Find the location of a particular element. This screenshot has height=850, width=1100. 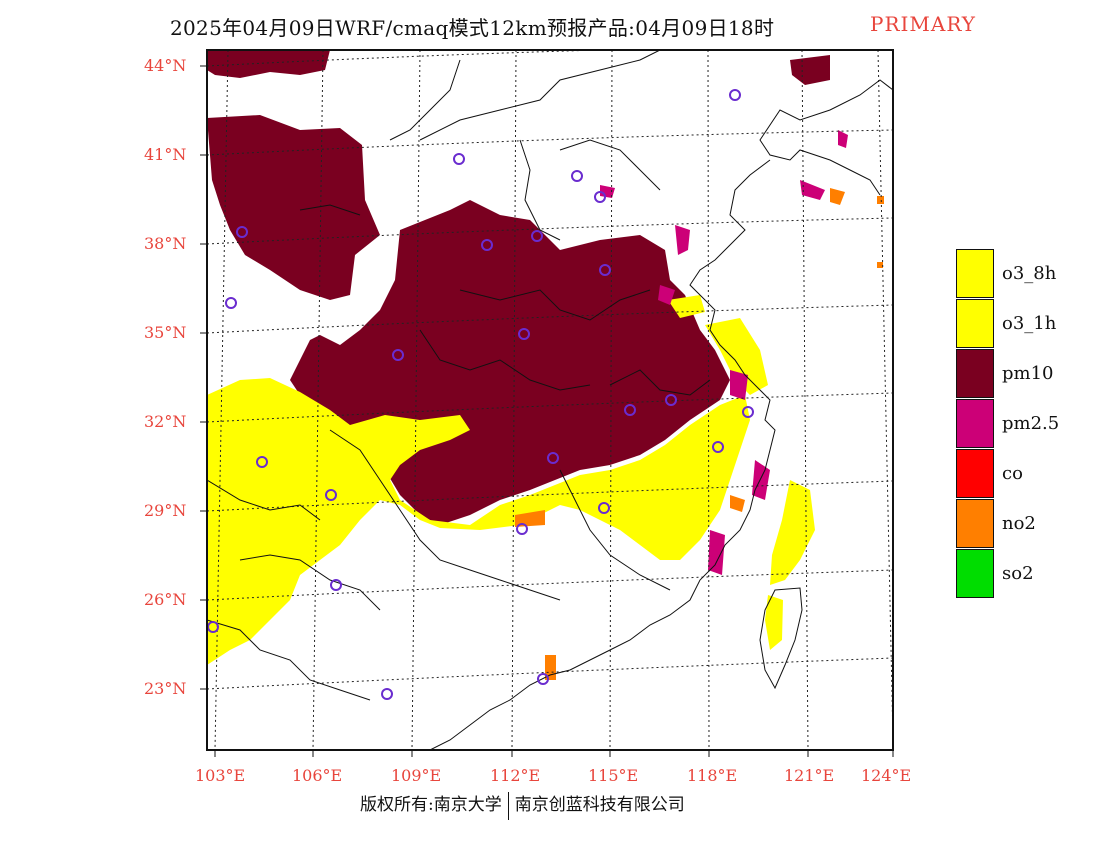

legend-item-o3-8h: o3_8h is located at coordinates (1016, 274).